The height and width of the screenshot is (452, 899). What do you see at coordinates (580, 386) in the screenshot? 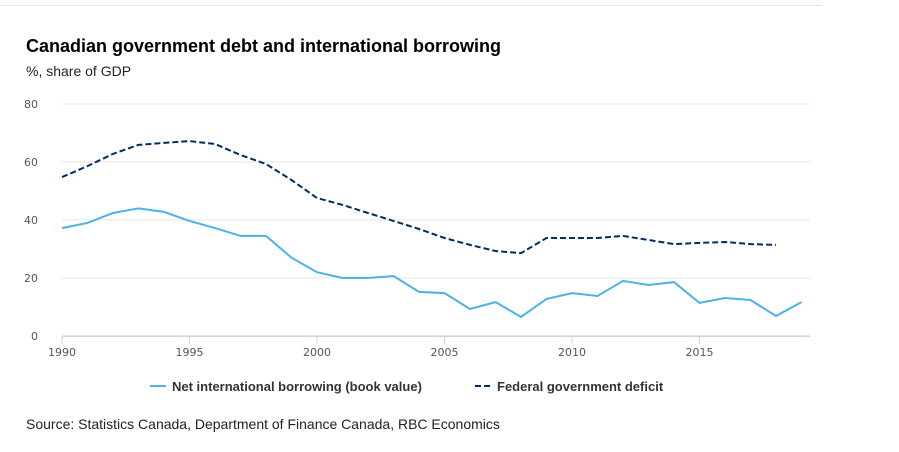
I see `legend-item: Federal government deficit` at bounding box center [580, 386].